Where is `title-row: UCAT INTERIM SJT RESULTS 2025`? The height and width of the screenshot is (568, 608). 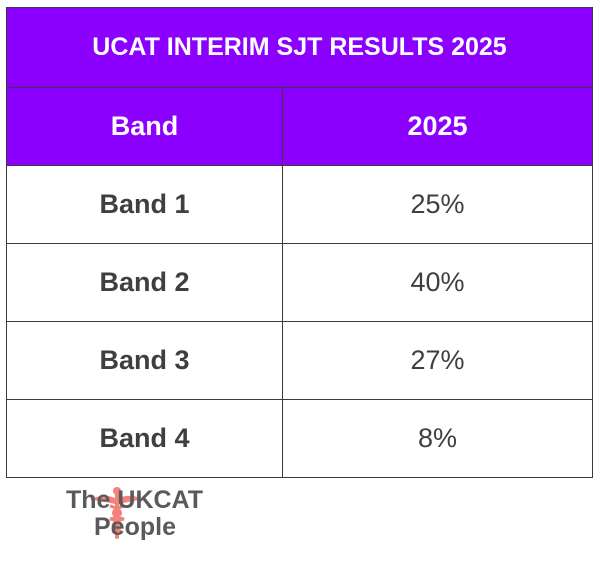 title-row: UCAT INTERIM SJT RESULTS 2025 is located at coordinates (299, 47).